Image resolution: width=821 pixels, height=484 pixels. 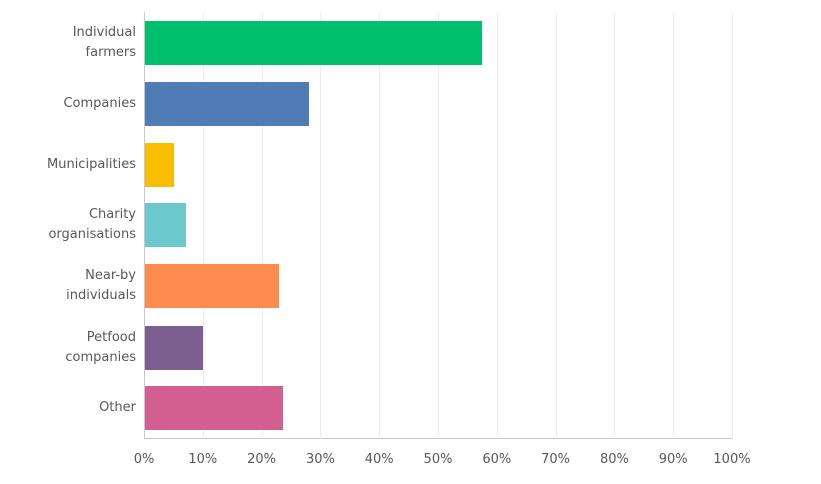 What do you see at coordinates (214, 408) in the screenshot?
I see `bar-other` at bounding box center [214, 408].